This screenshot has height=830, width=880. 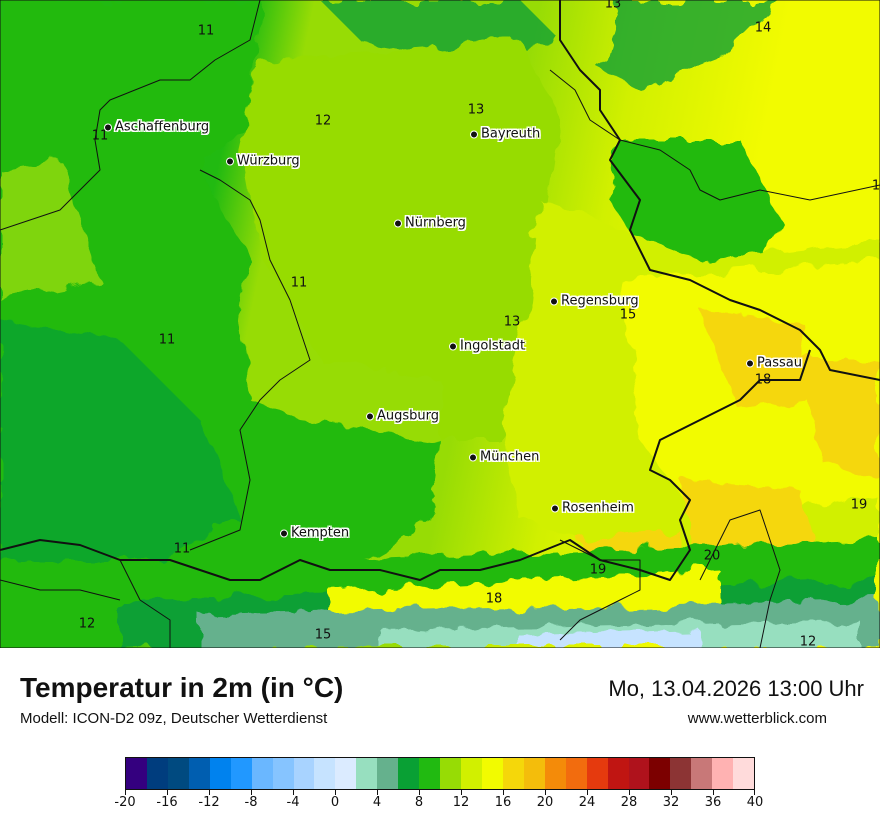 What do you see at coordinates (757, 718) in the screenshot?
I see `website-link: www.wetterblick.com` at bounding box center [757, 718].